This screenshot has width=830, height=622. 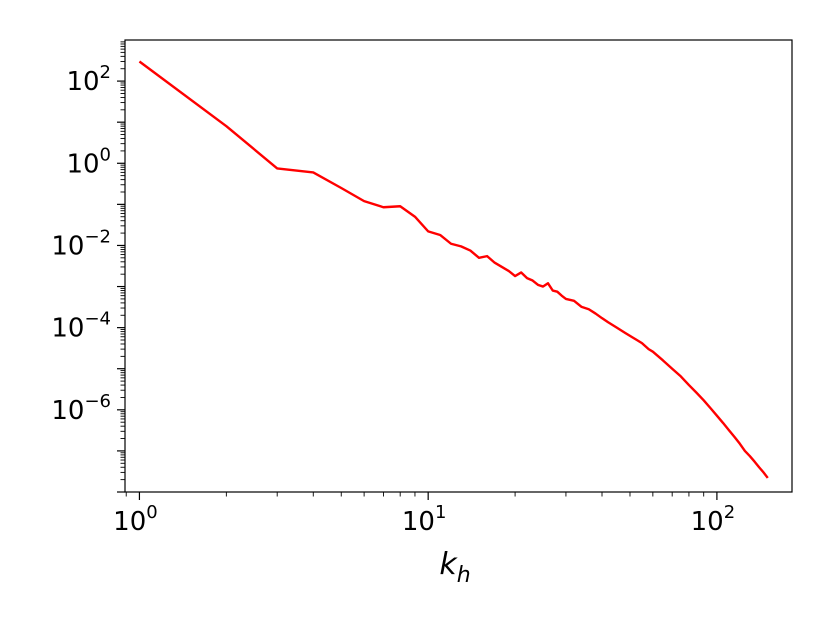 I want to click on y-tick-label: 10², so click(x=88, y=79).